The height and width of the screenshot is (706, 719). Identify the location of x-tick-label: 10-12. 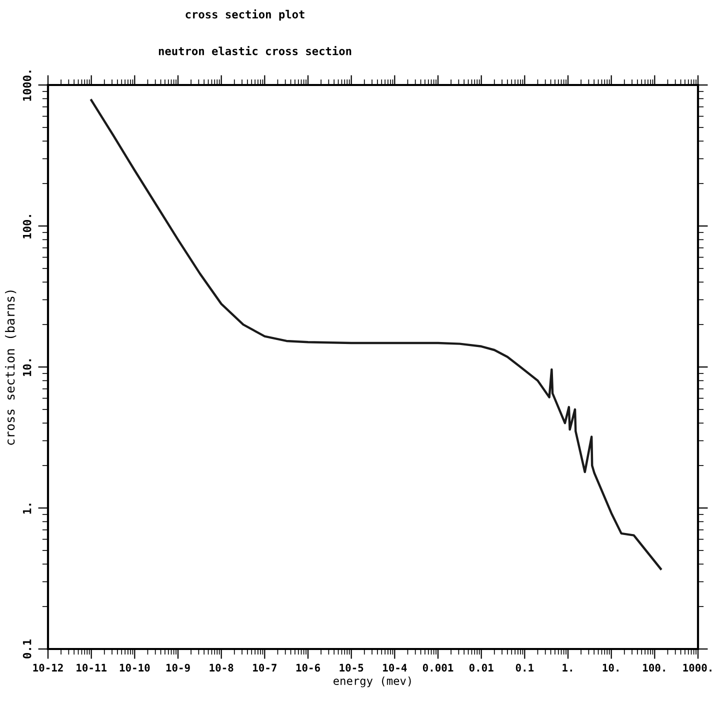
(48, 668).